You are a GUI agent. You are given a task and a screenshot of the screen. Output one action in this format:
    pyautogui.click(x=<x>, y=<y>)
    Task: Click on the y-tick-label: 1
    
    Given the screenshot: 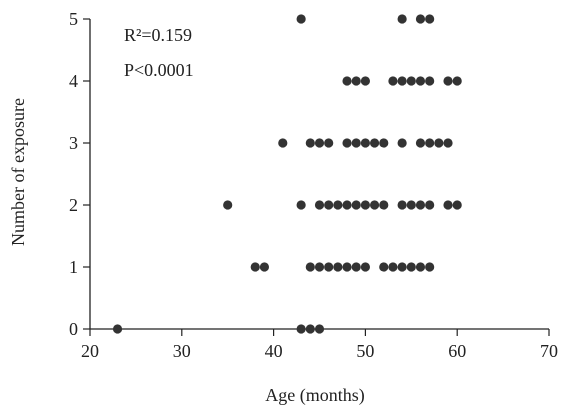 What is the action you would take?
    pyautogui.click(x=73, y=267)
    